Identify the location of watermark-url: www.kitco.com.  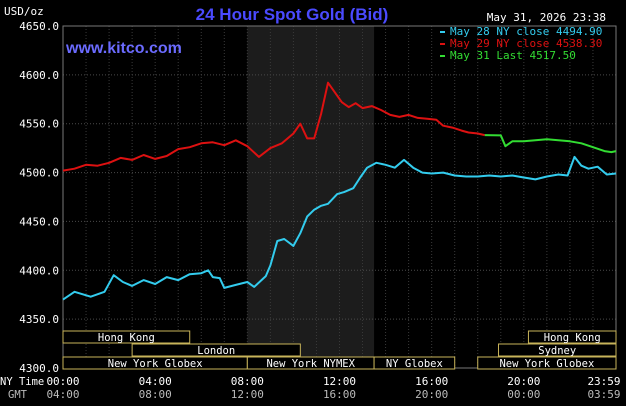
(123, 48).